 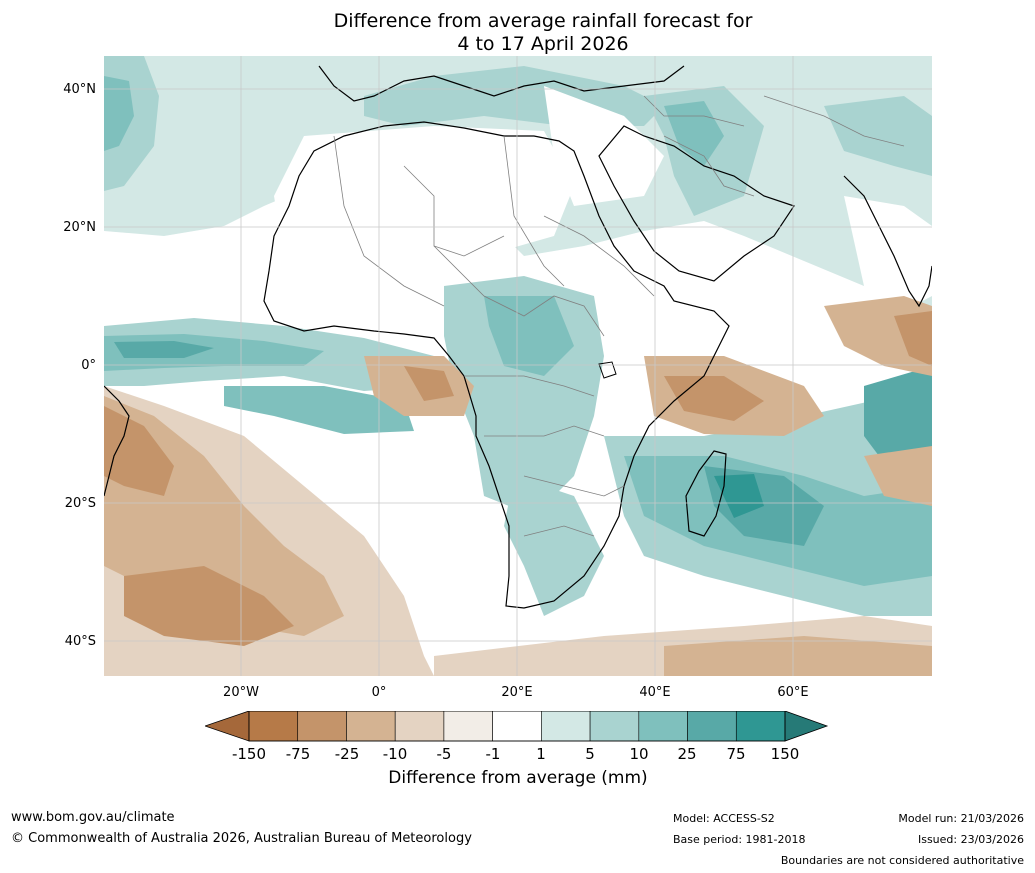 I want to click on footer-base-period: Base period: 1981-2018, so click(x=739, y=839).